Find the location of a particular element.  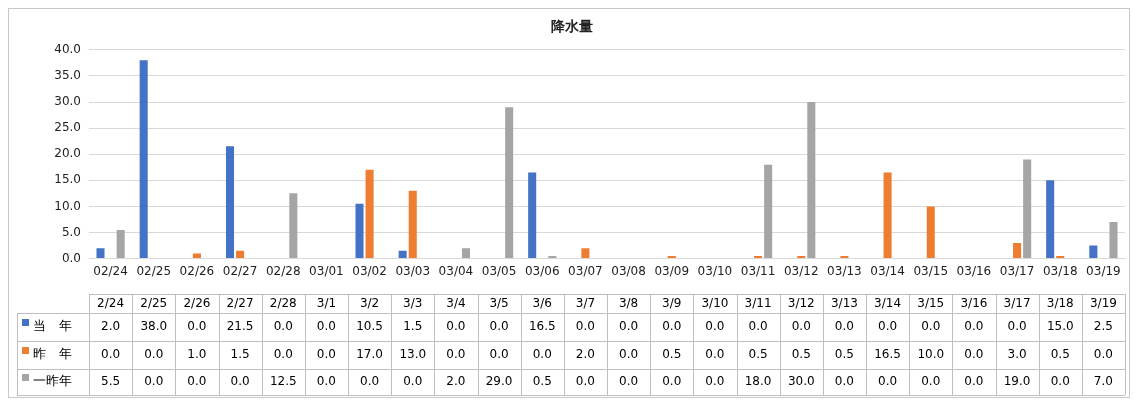

x-tick-label: 03/13 is located at coordinates (844, 270).